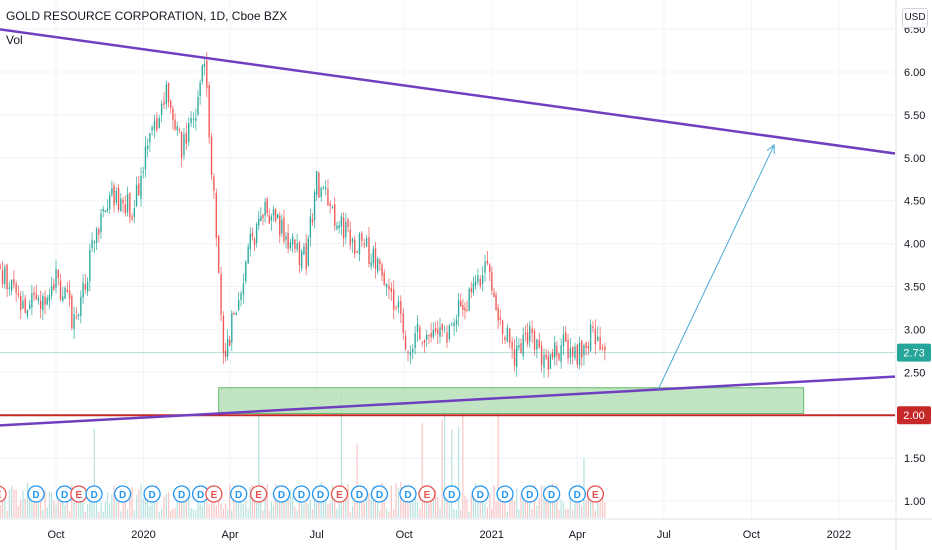 The height and width of the screenshot is (550, 932). I want to click on symbol-title: GOLD RESOURCE CORPORATION, 1D, Cboe BZX, so click(147, 16).